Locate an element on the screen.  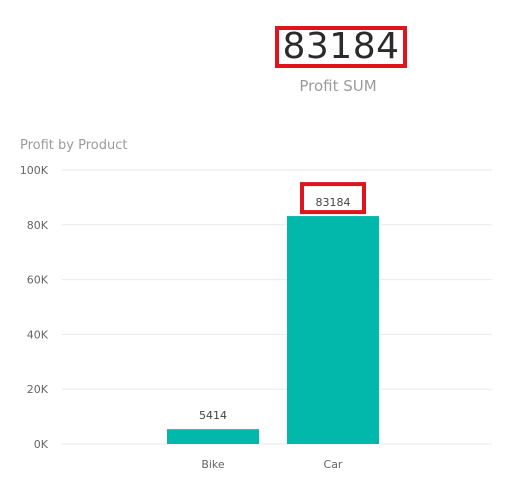
kpi-value: 83184 is located at coordinates (341, 46).